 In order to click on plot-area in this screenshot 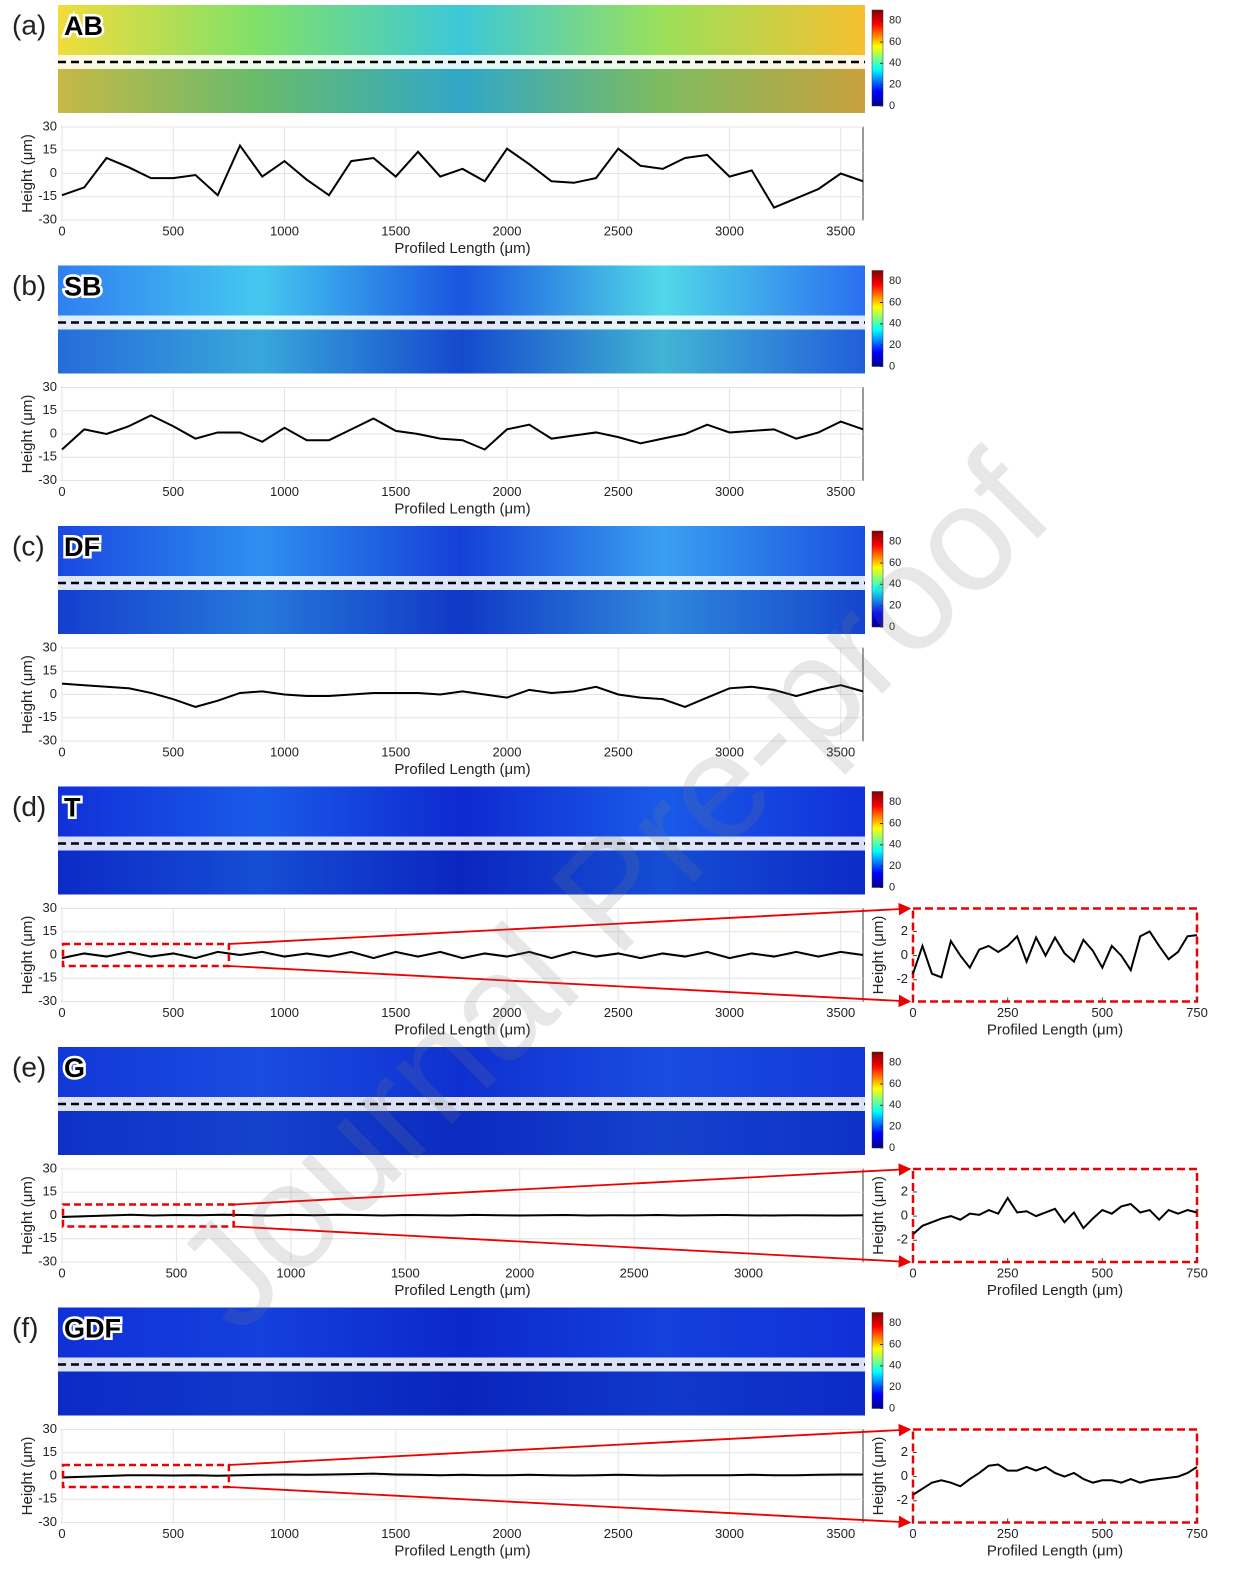, I will do `click(1055, 955)`.